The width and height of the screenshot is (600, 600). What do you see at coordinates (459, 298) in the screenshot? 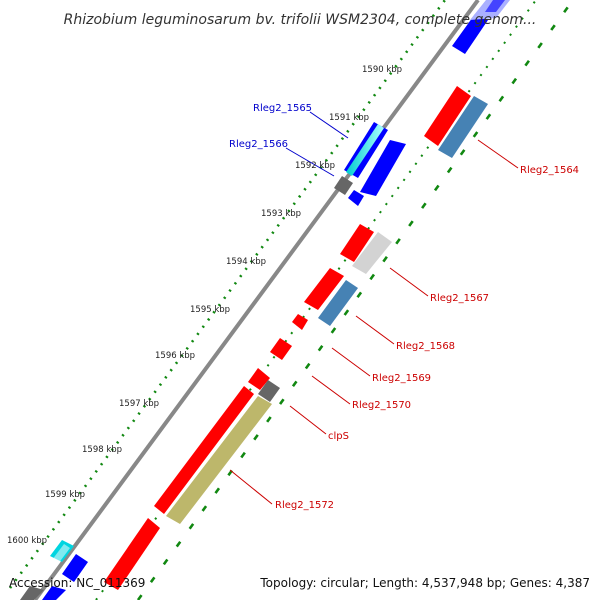
I see `gene-label: Rleg2_1567` at bounding box center [459, 298].